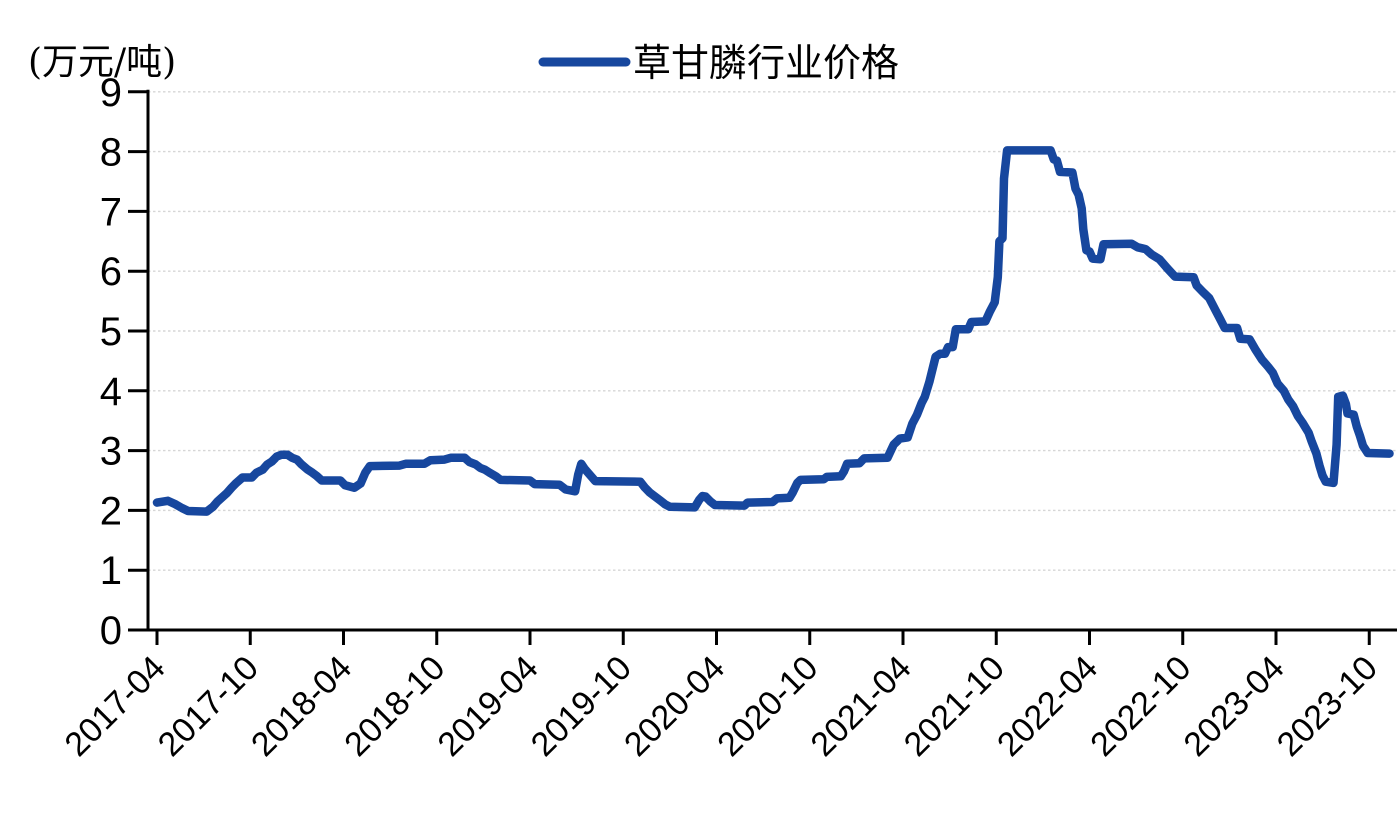 This screenshot has width=1399, height=838. What do you see at coordinates (766, 63) in the screenshot?
I see `legend-series-label: 草甘膦行业价格` at bounding box center [766, 63].